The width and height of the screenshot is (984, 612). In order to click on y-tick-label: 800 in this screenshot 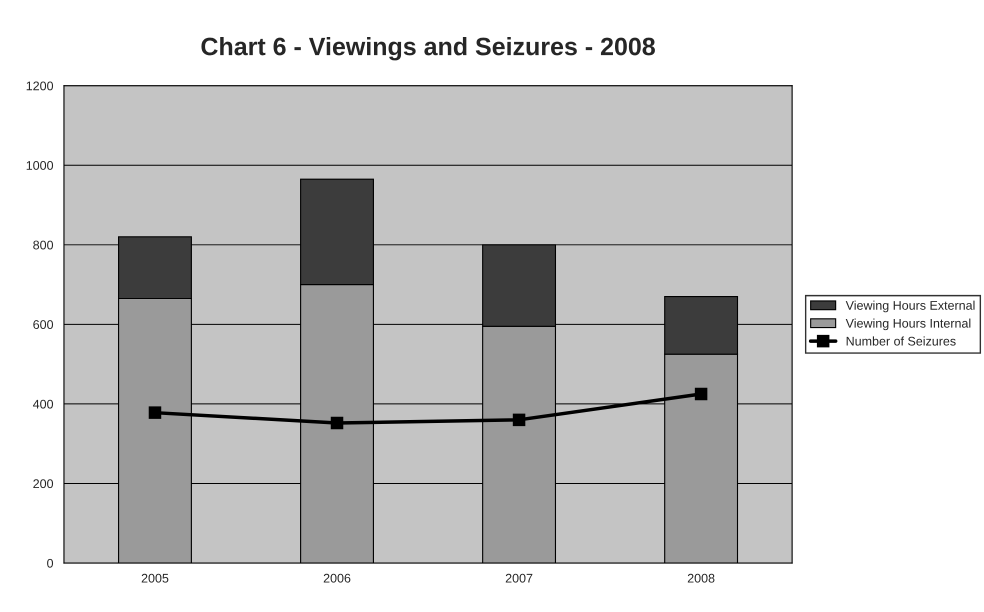, I will do `click(43, 245)`.